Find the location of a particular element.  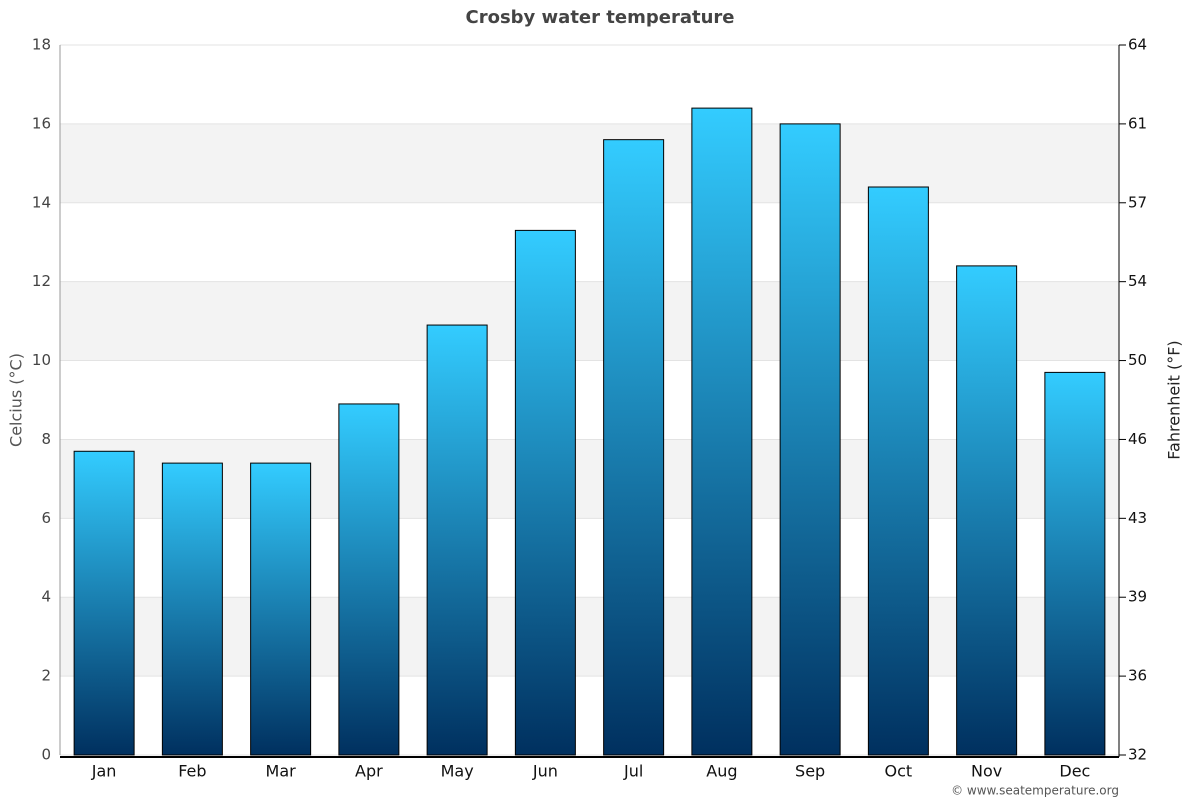

y2-tick-label: 54 is located at coordinates (1137, 281).